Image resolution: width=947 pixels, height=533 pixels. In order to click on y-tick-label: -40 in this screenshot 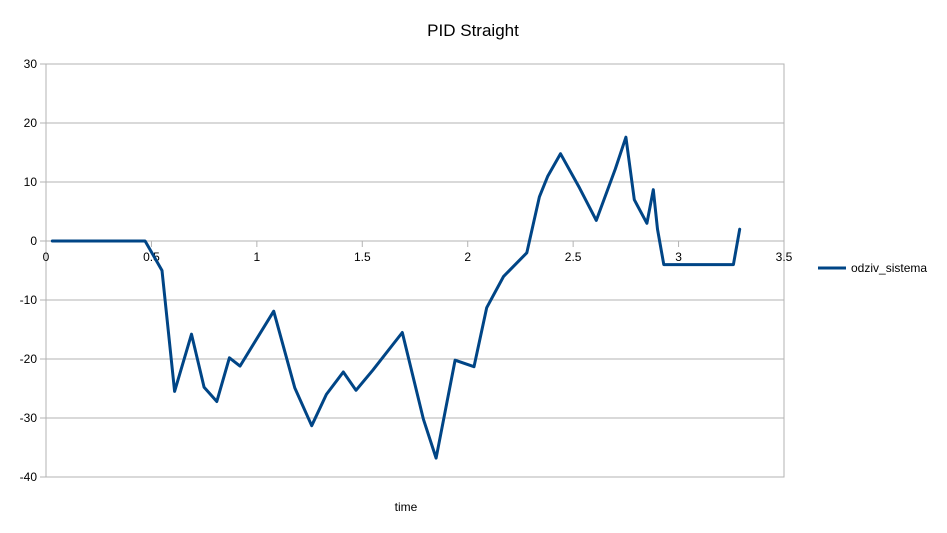, I will do `click(29, 477)`.